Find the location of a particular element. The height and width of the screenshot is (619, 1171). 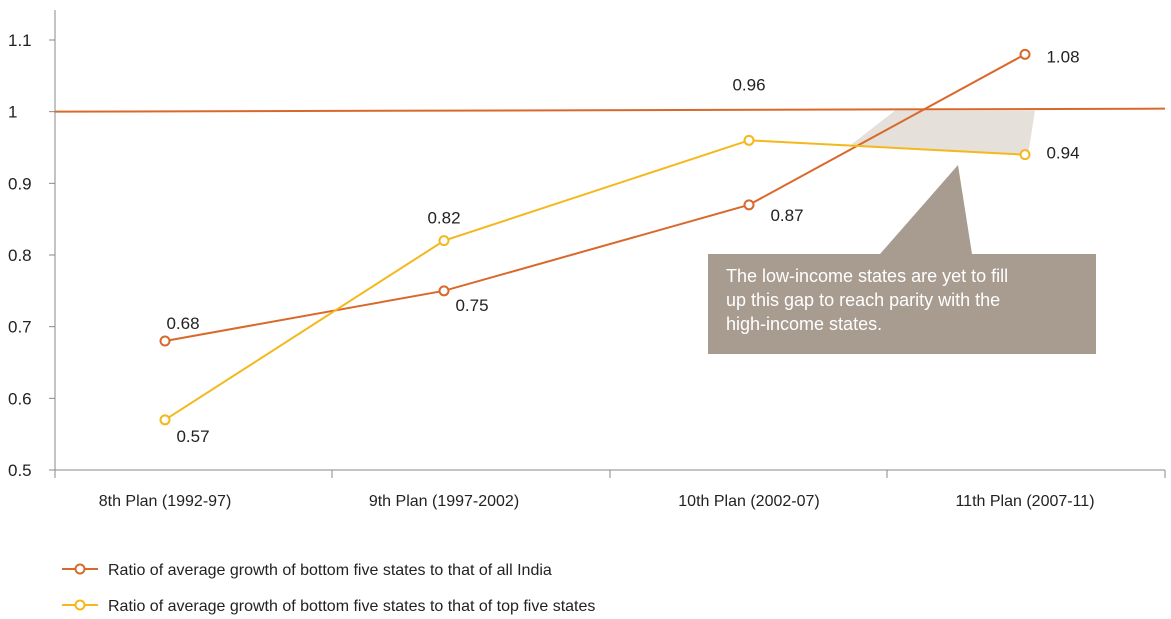

parity-reference-line is located at coordinates (610, 110).